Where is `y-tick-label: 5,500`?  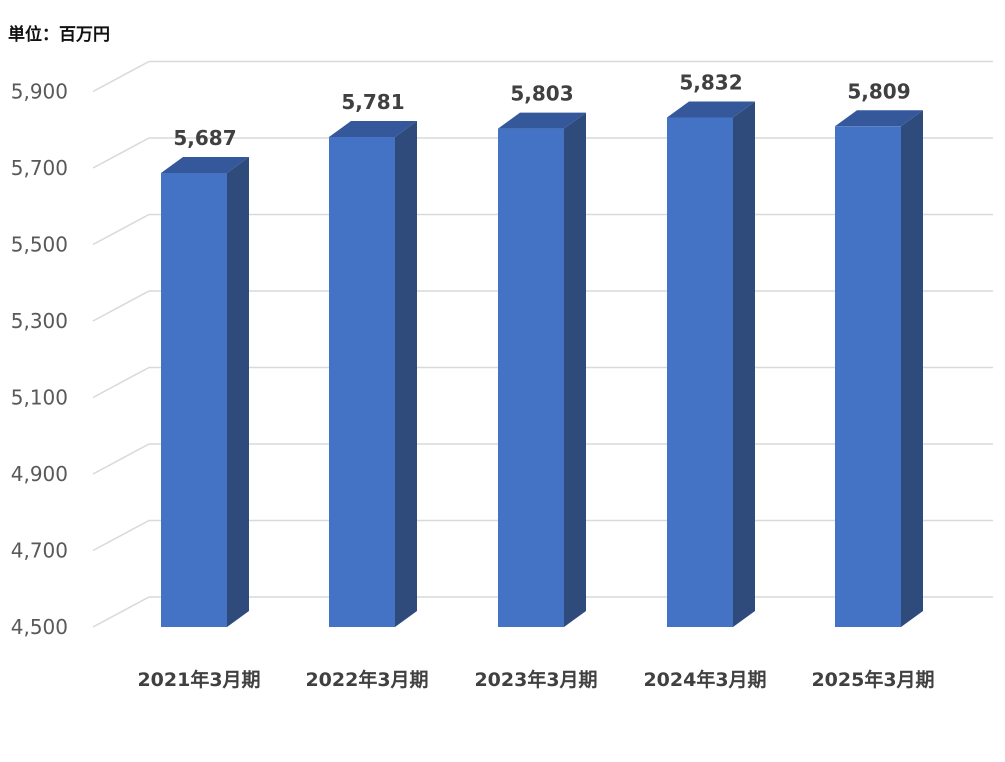 y-tick-label: 5,500 is located at coordinates (39, 245).